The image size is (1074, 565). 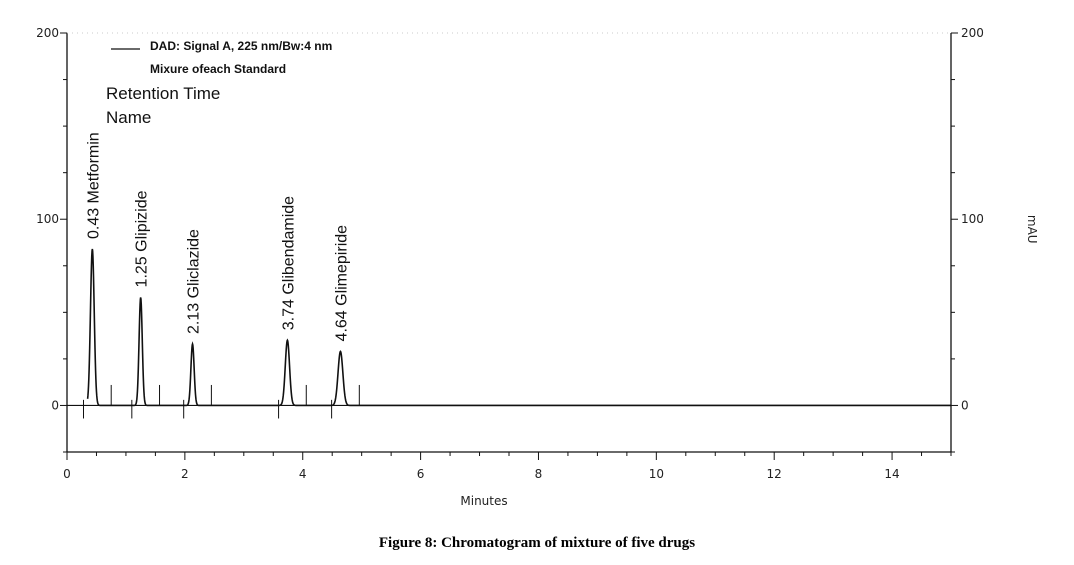 What do you see at coordinates (163, 93) in the screenshot?
I see `header-line: Retention Time` at bounding box center [163, 93].